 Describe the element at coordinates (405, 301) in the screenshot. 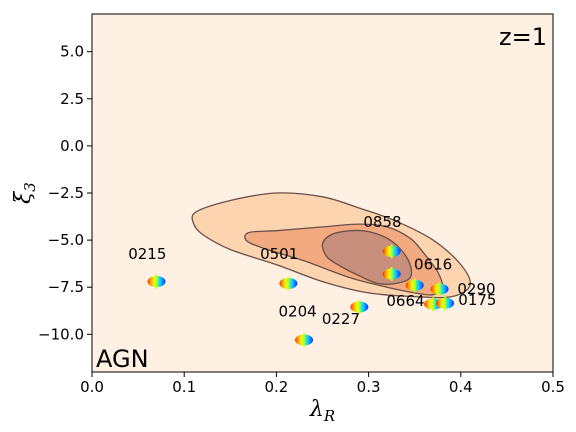

I see `point-label: 0664` at that location.